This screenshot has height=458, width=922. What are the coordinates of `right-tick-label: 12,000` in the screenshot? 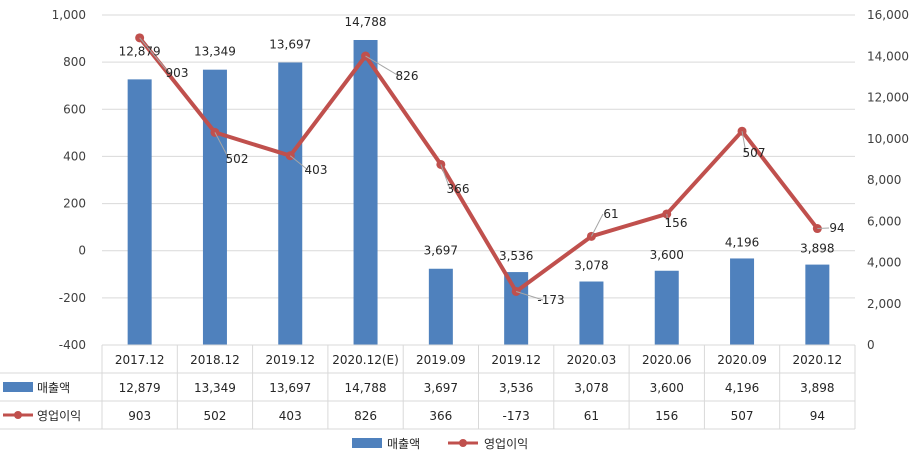 It's located at (888, 98).